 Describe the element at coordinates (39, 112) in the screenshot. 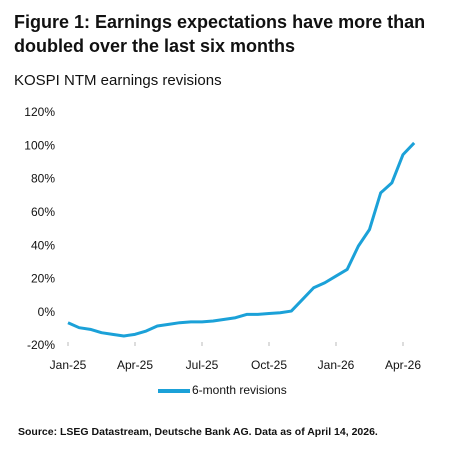

I see `y-tick-label: 120%` at that location.